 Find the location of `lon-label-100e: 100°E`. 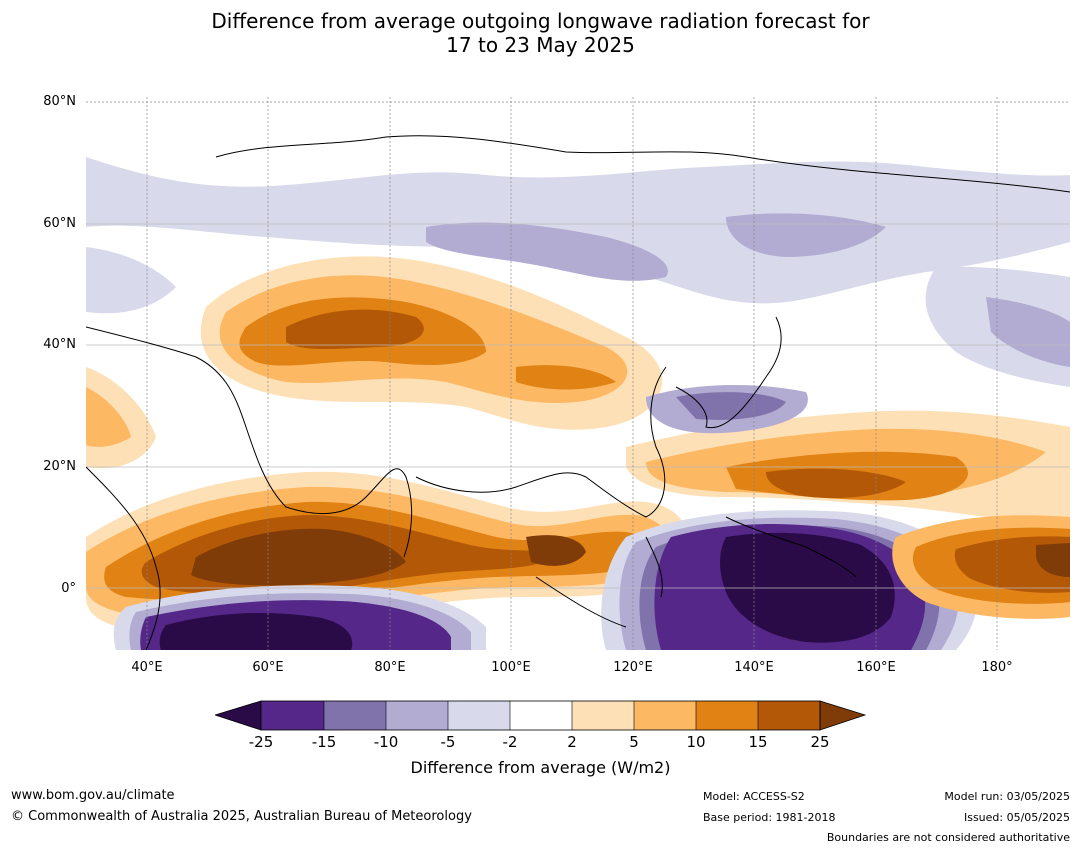

lon-label-100e: 100°E is located at coordinates (511, 667).